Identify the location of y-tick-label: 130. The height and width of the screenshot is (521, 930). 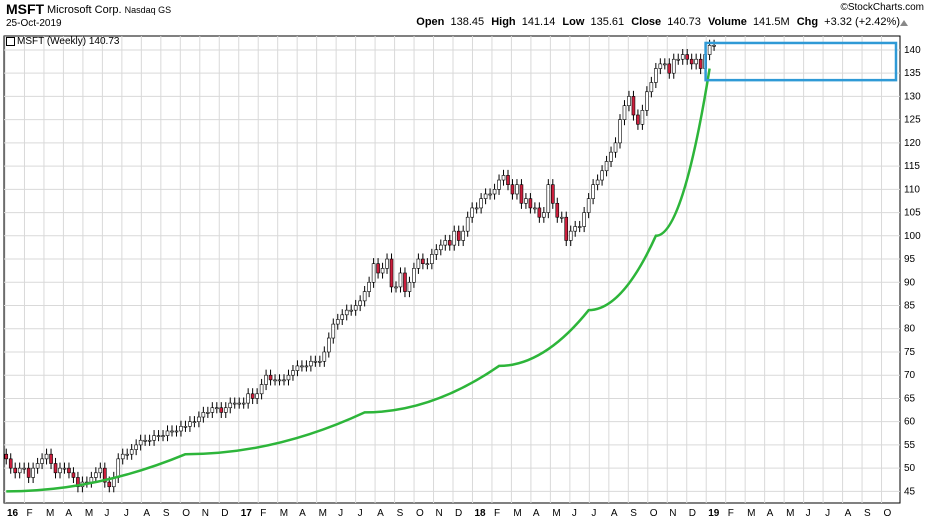
(912, 96).